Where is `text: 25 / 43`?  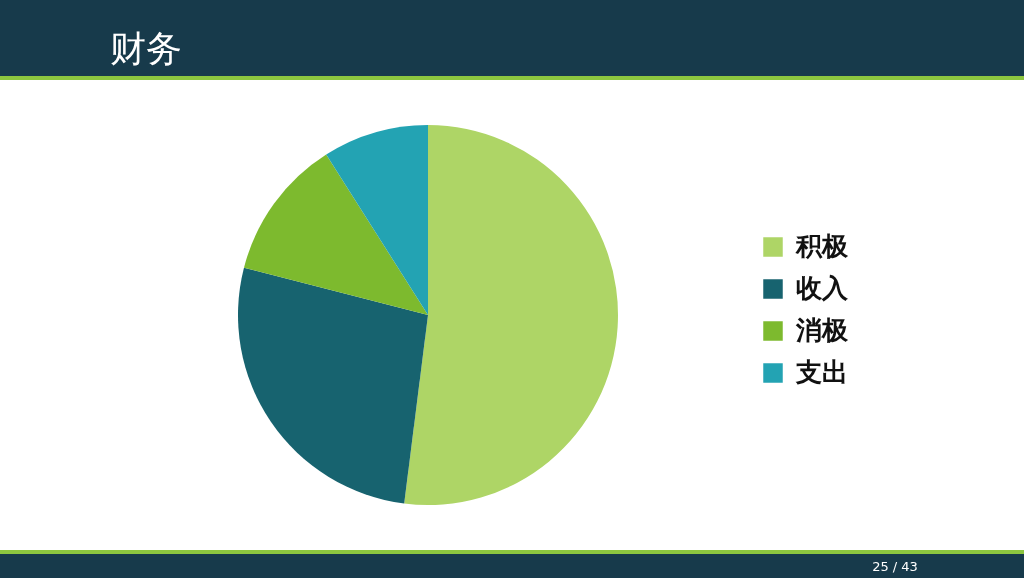
text: 25 / 43 is located at coordinates (895, 566).